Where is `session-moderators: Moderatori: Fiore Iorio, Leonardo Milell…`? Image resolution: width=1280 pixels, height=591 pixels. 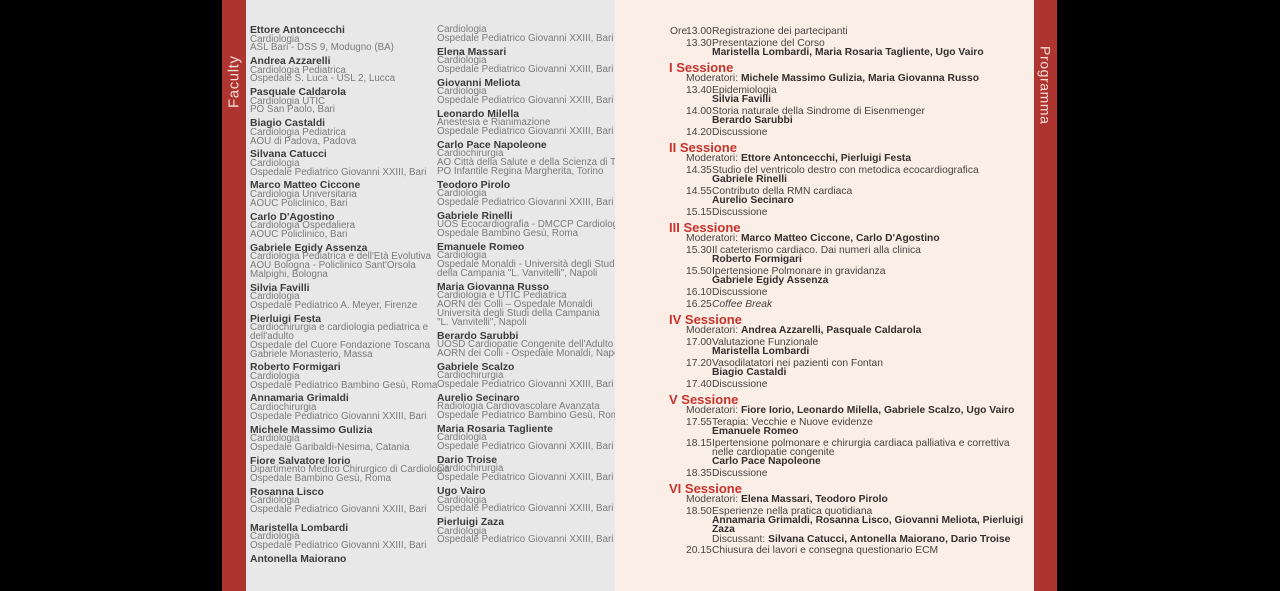
session-moderators: Moderatori: Fiore Iorio, Leonardo Milell… is located at coordinates (857, 410).